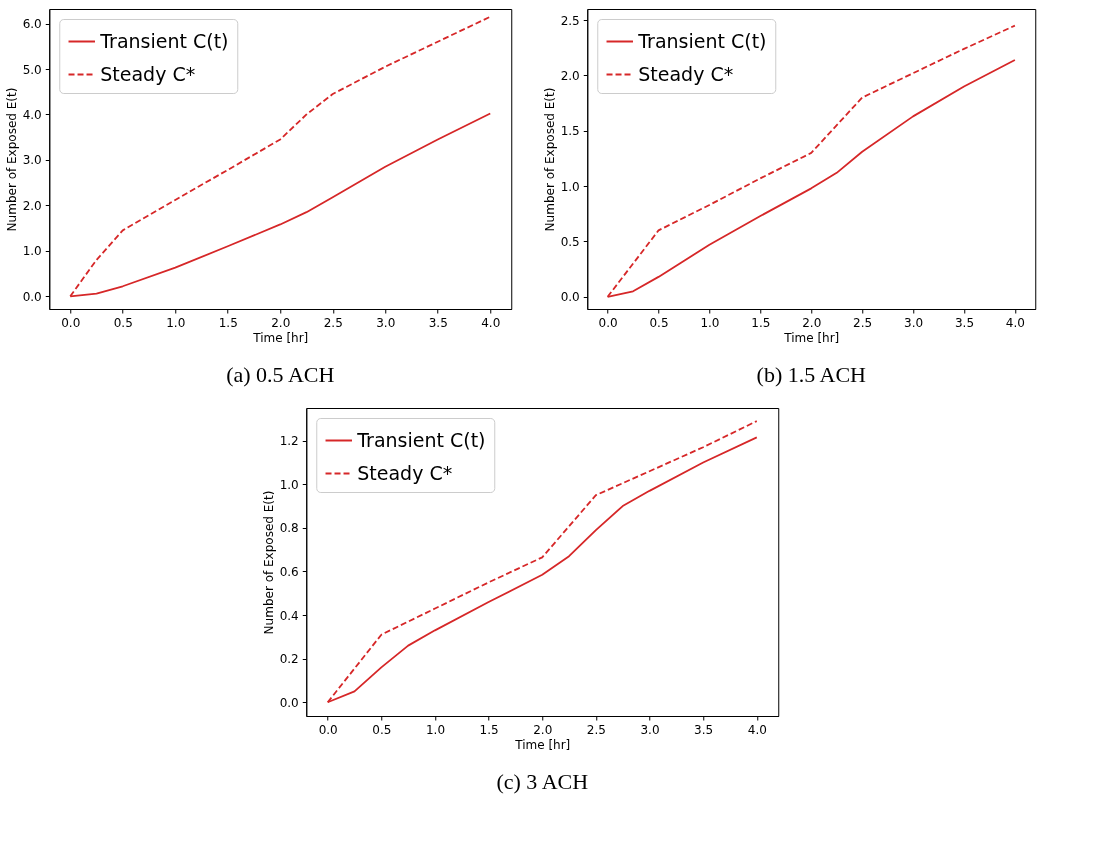 This screenshot has height=849, width=1101. Describe the element at coordinates (32, 24) in the screenshot. I see `y-tick-label: 6.0` at that location.